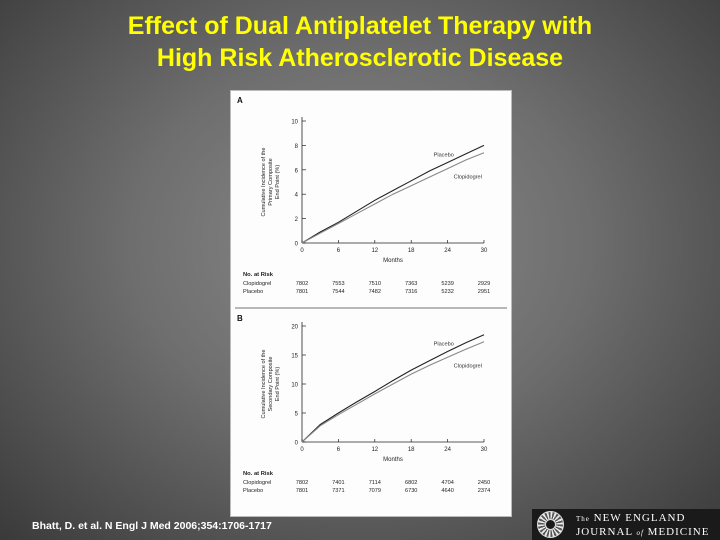  Describe the element at coordinates (375, 284) in the screenshot. I see `at-risk-value: 7510` at that location.